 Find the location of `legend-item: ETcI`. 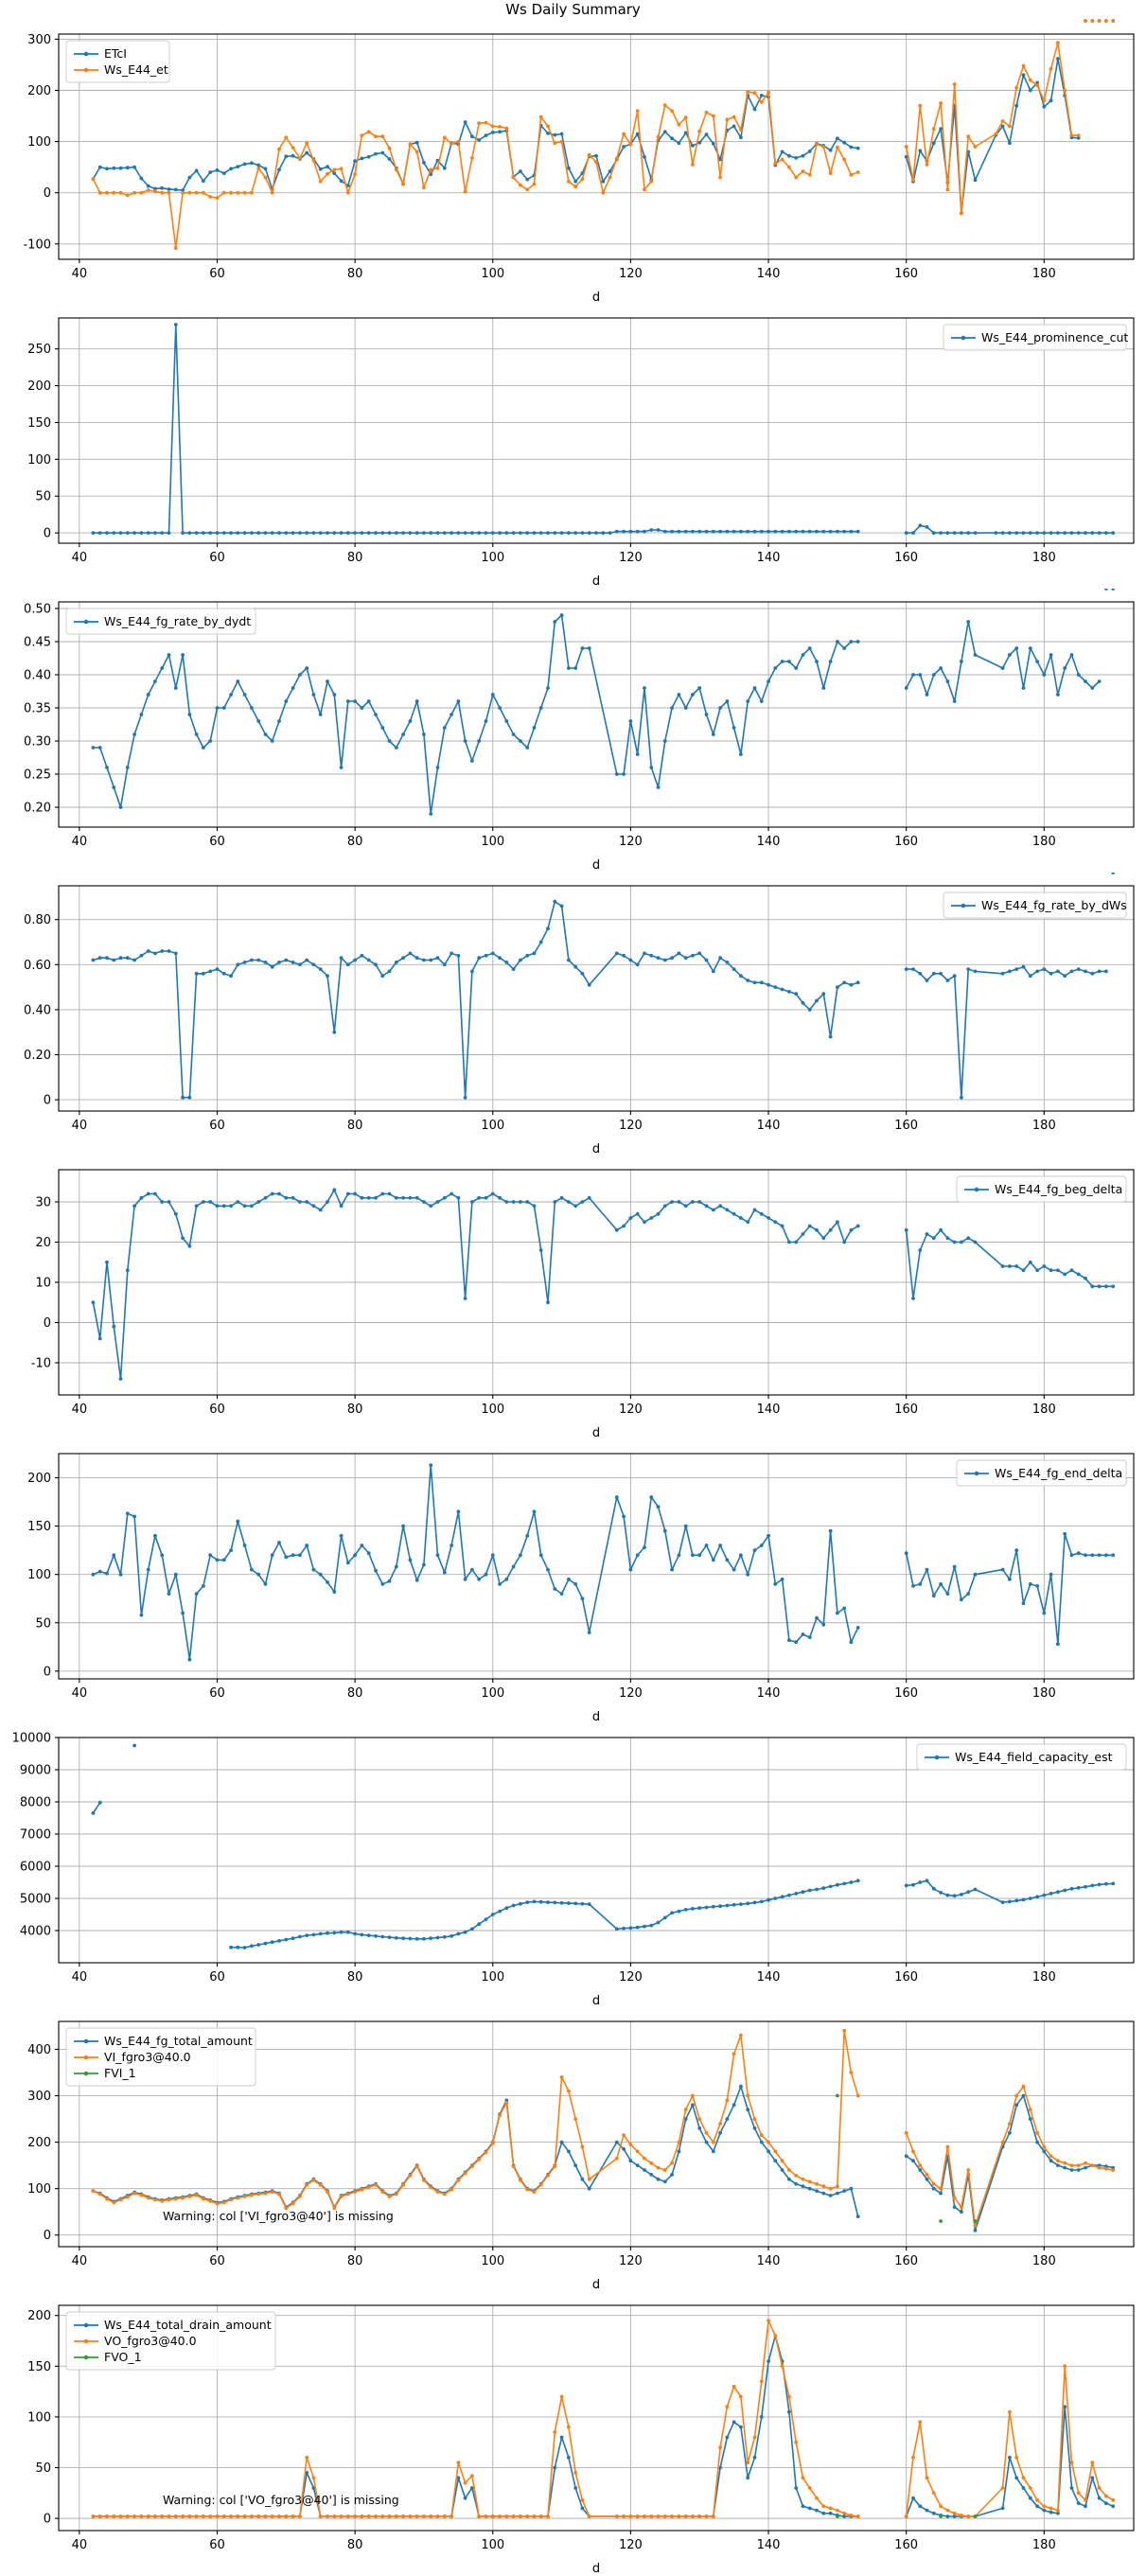

legend-item: ETcI is located at coordinates (100, 53).